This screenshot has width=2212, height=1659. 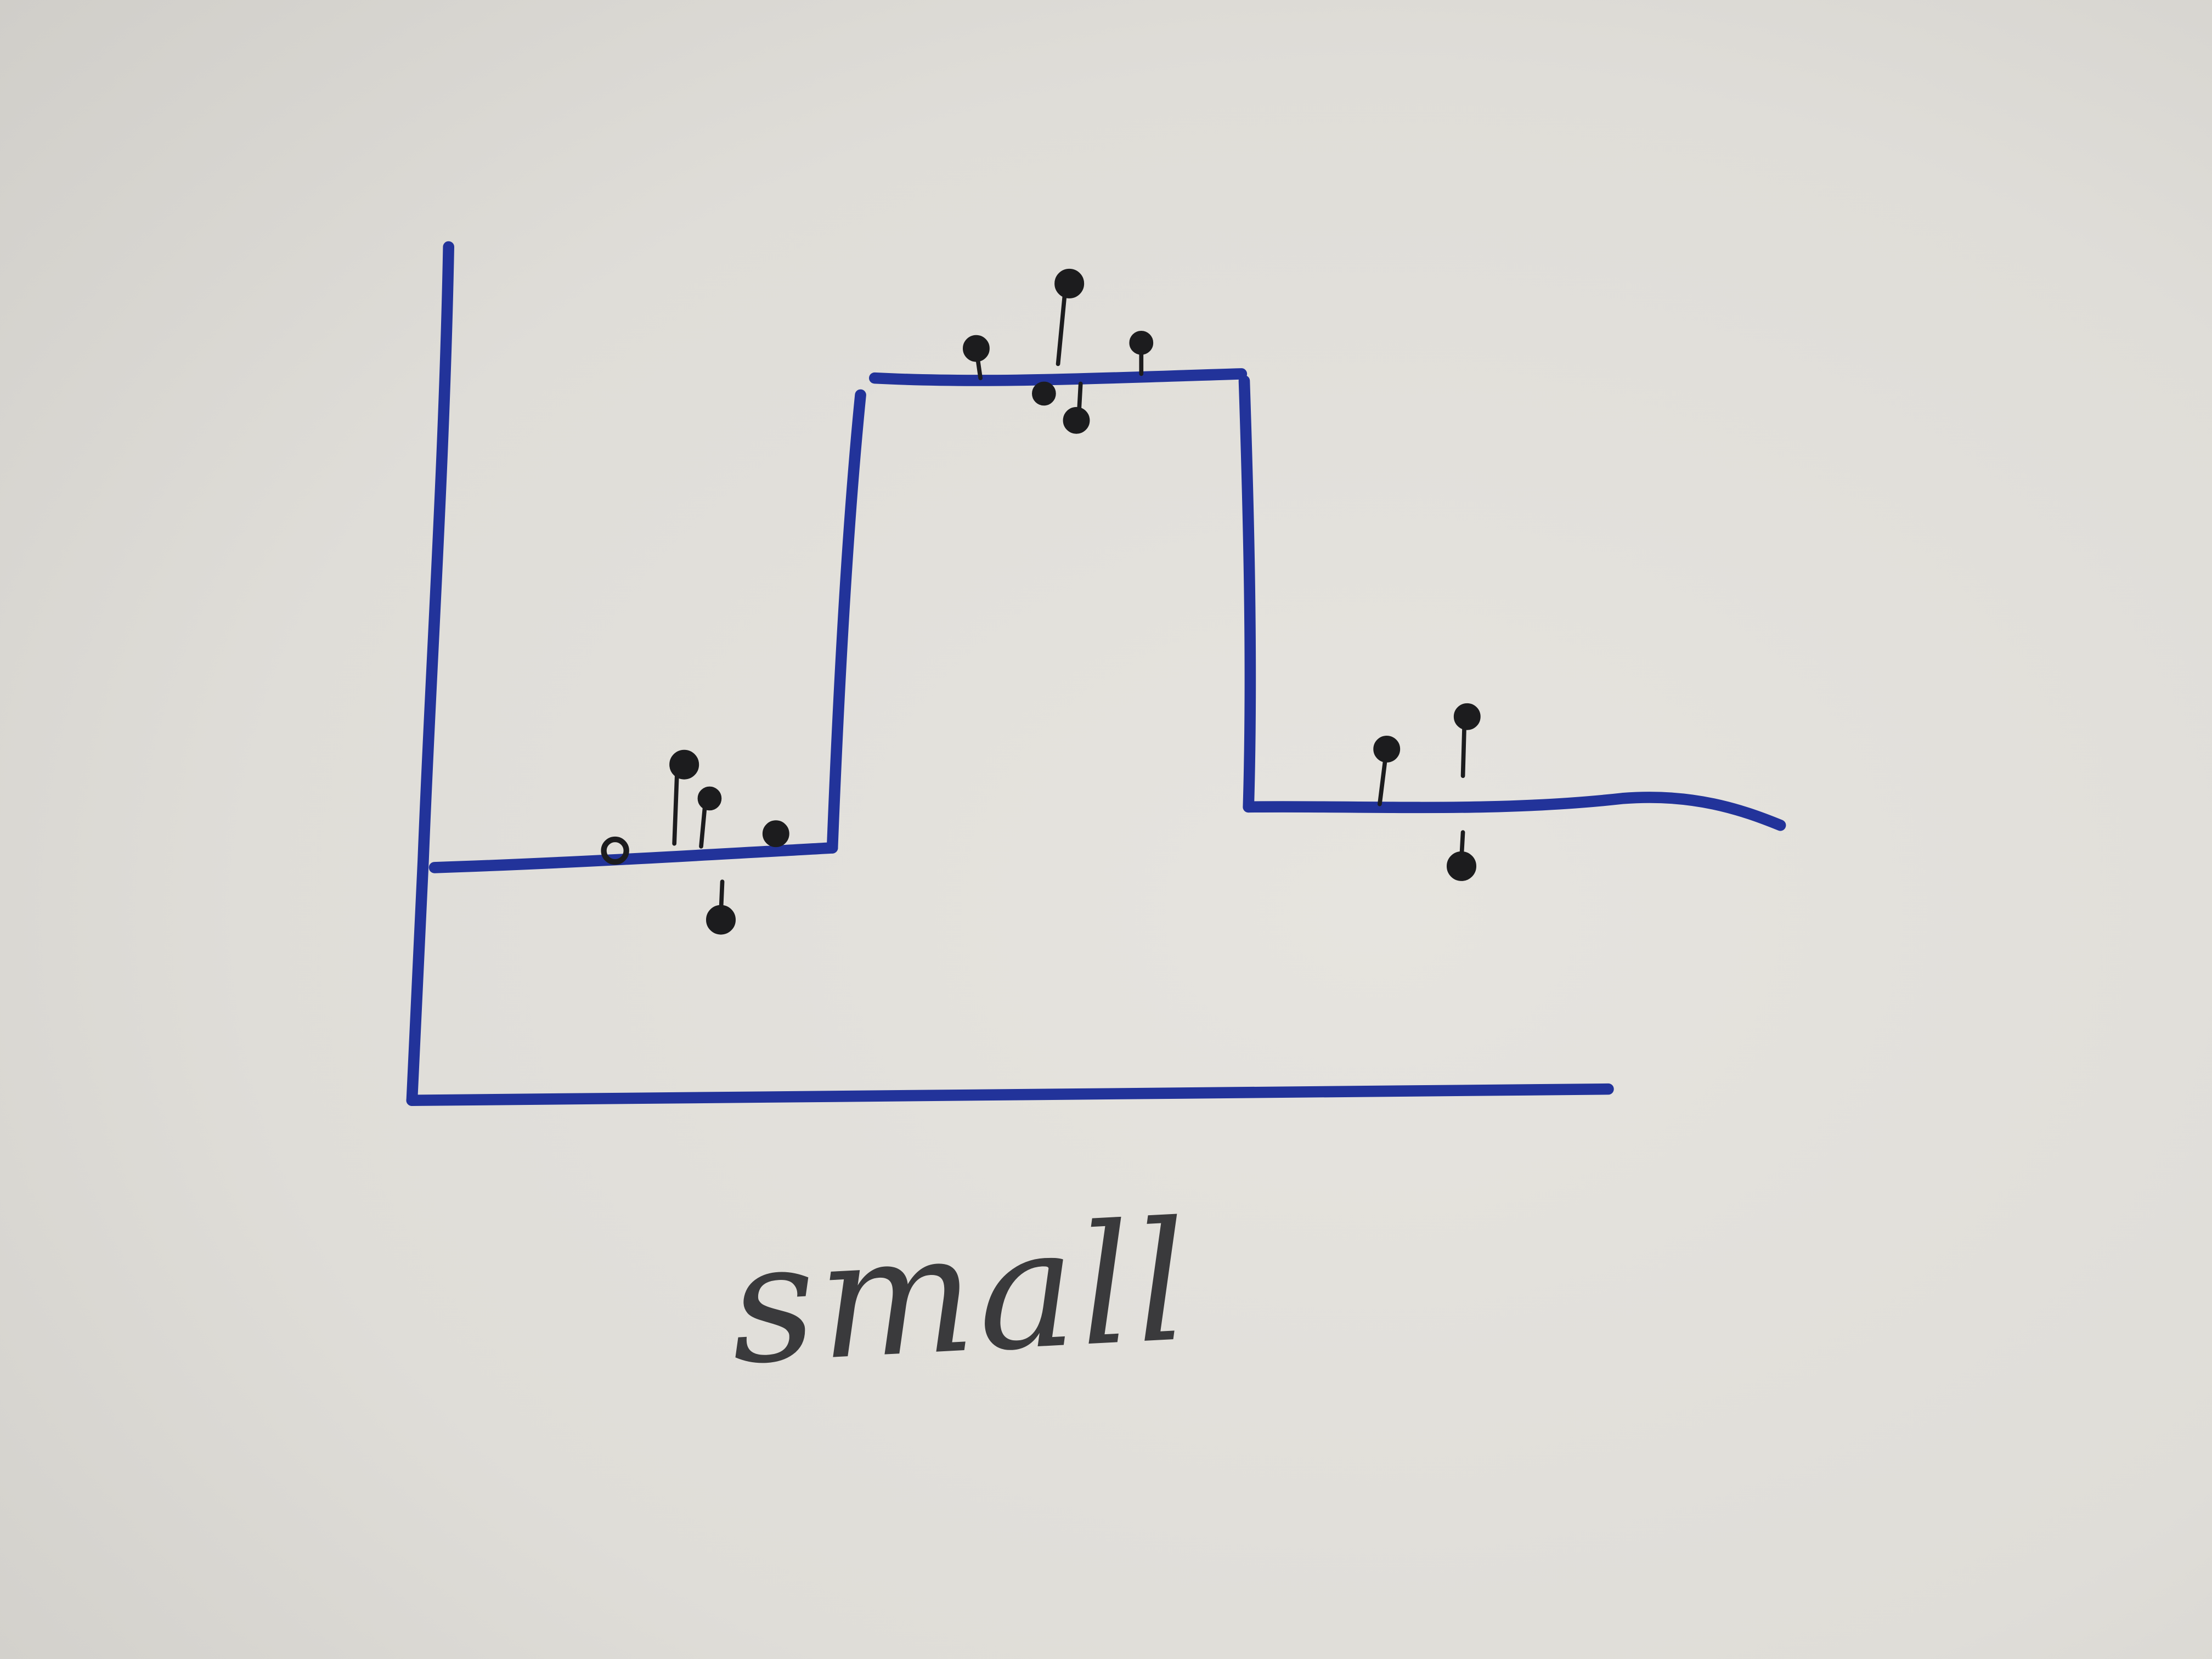 What do you see at coordinates (430, 673) in the screenshot?
I see `left-vertical-line` at bounding box center [430, 673].